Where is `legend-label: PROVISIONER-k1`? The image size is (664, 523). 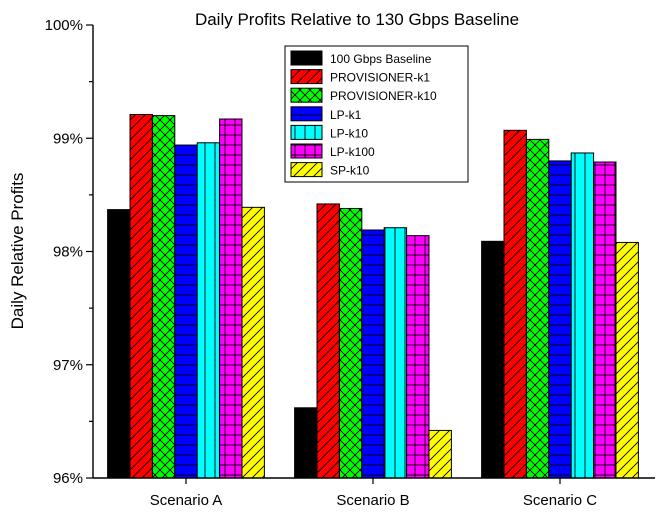 legend-label: PROVISIONER-k1 is located at coordinates (380, 78).